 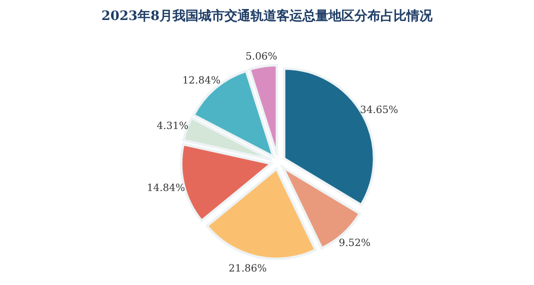 What do you see at coordinates (379, 110) in the screenshot?
I see `data-label: 34.65%` at bounding box center [379, 110].